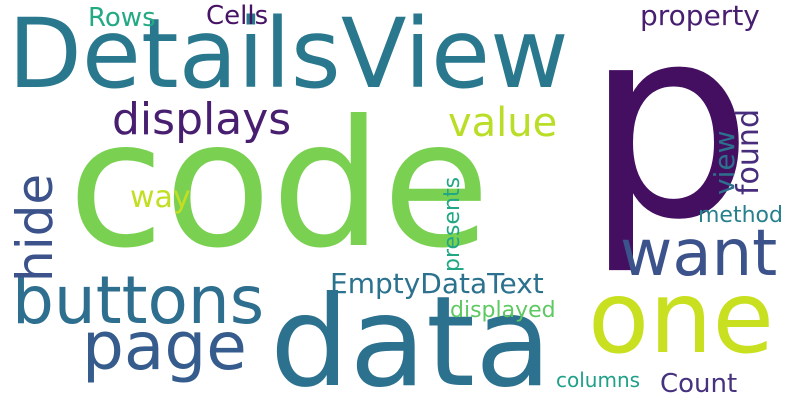 This screenshot has height=400, width=800. What do you see at coordinates (503, 123) in the screenshot?
I see `word-value: value` at bounding box center [503, 123].